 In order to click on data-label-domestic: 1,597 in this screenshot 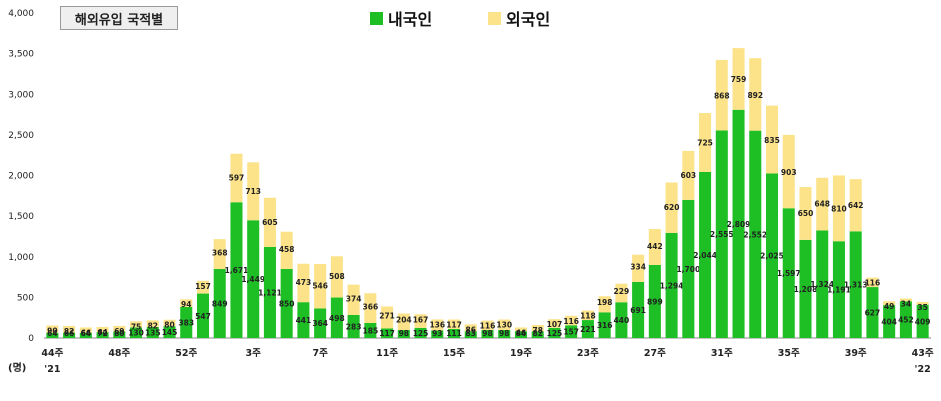, I will do `click(789, 273)`.